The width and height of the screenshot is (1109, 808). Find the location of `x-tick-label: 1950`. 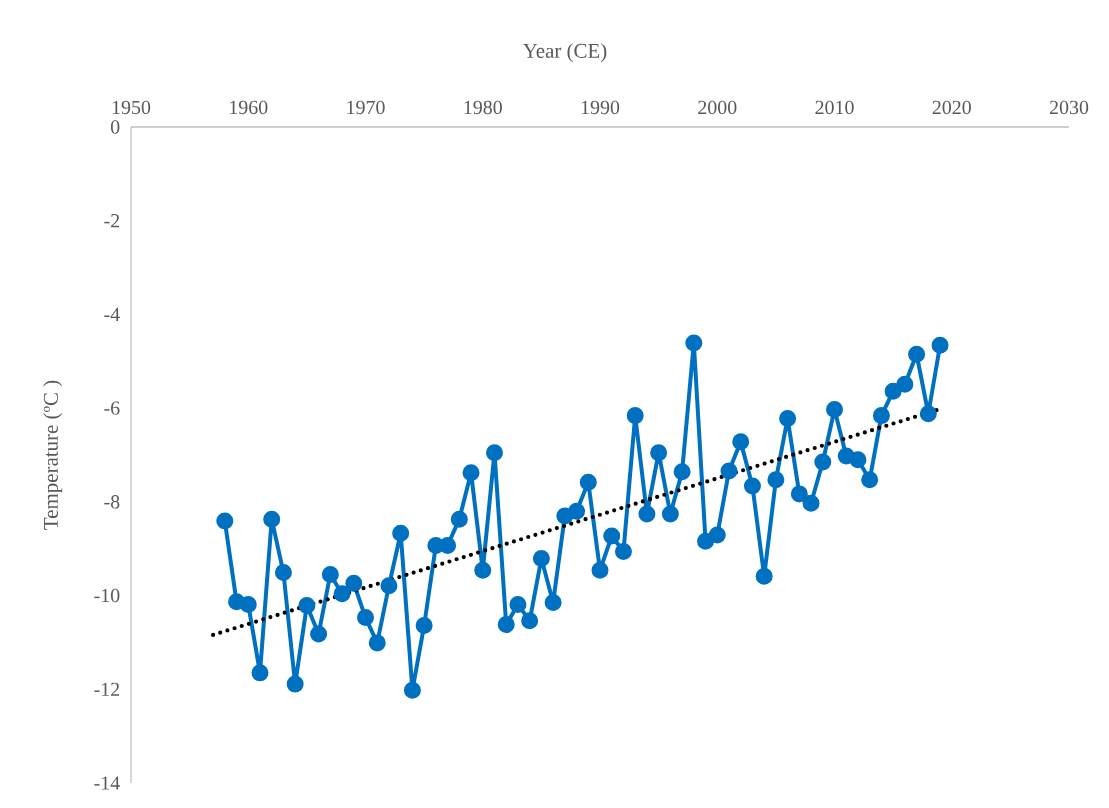

x-tick-label: 1950 is located at coordinates (131, 107).